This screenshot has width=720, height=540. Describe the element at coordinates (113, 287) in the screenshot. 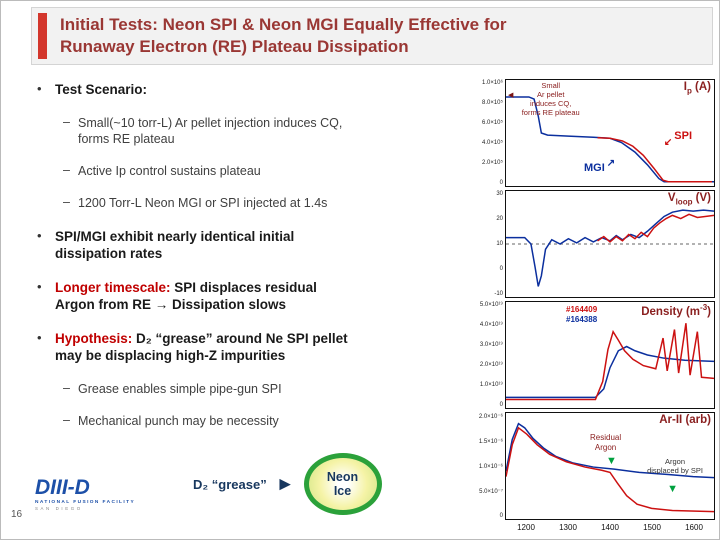

I see `longer-timescale-lead: Longer timescale:` at that location.